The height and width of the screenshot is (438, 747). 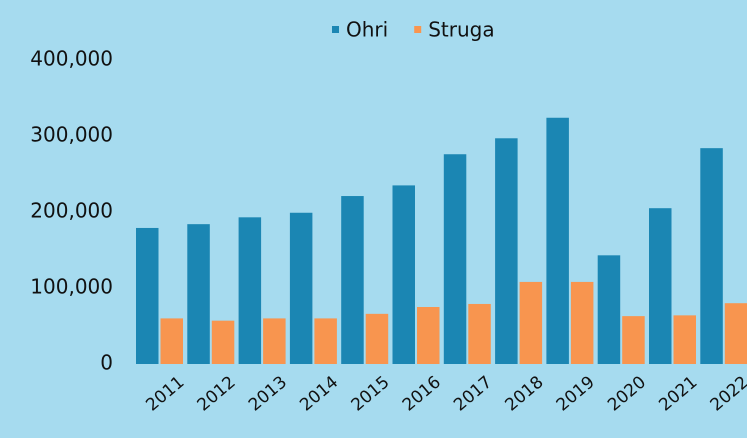 What do you see at coordinates (627, 393) in the screenshot?
I see `x-tick-label: 2020` at bounding box center [627, 393].